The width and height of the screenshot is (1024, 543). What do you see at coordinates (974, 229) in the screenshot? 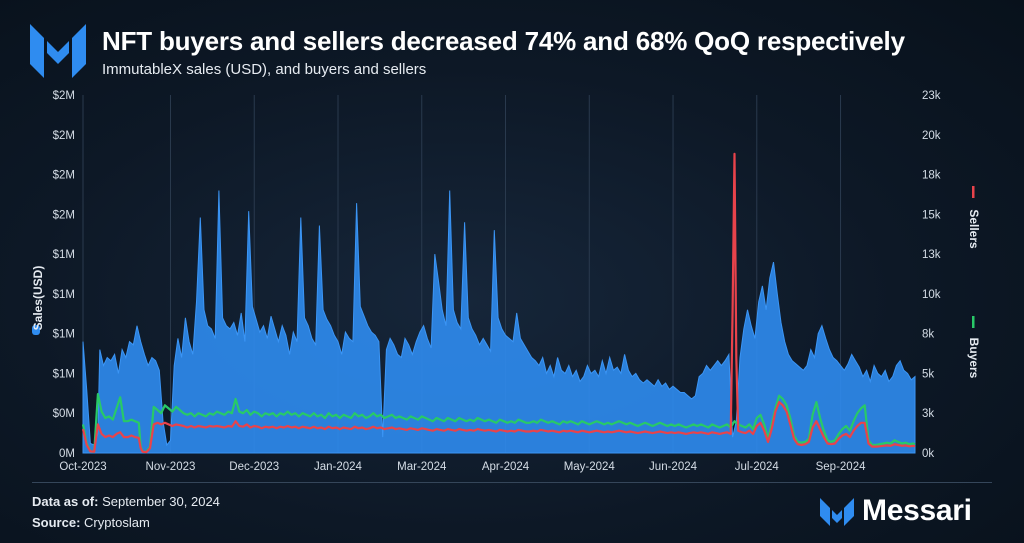
I see `legend-sellers-label: Sellers` at bounding box center [974, 229].